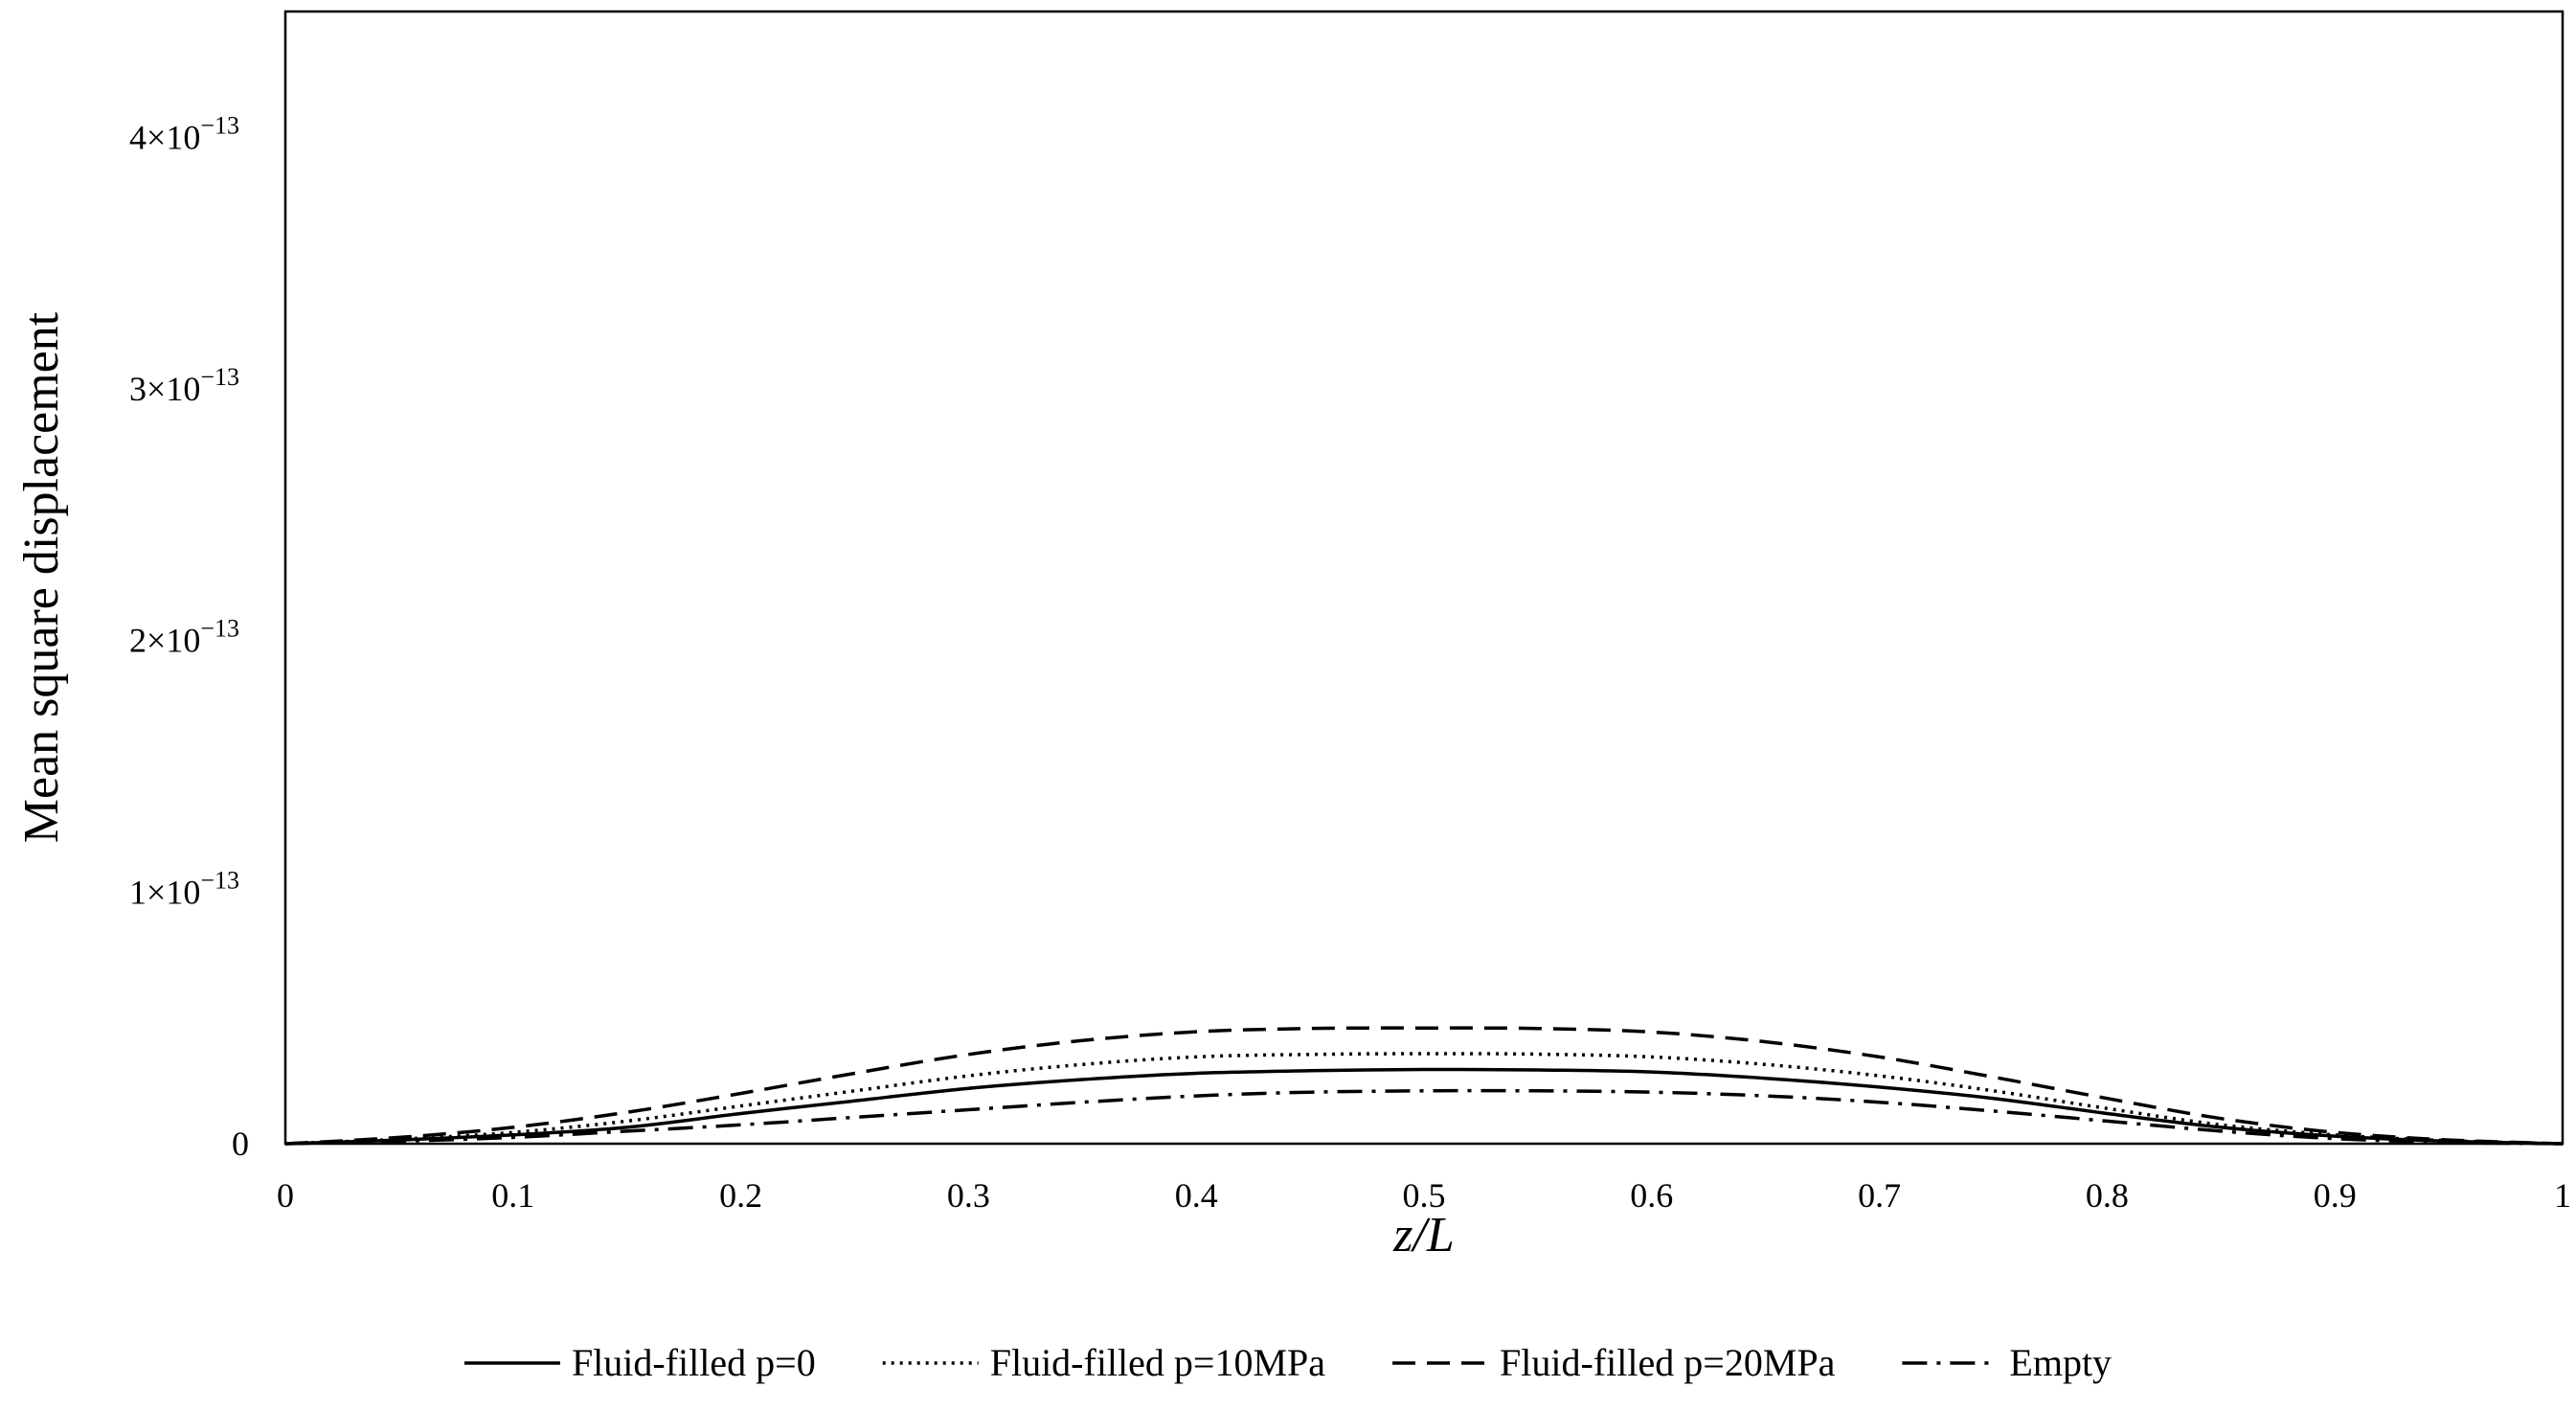 Image resolution: width=2576 pixels, height=1410 pixels. Describe the element at coordinates (1651, 1195) in the screenshot. I see `x-tick-label: 0.6` at that location.